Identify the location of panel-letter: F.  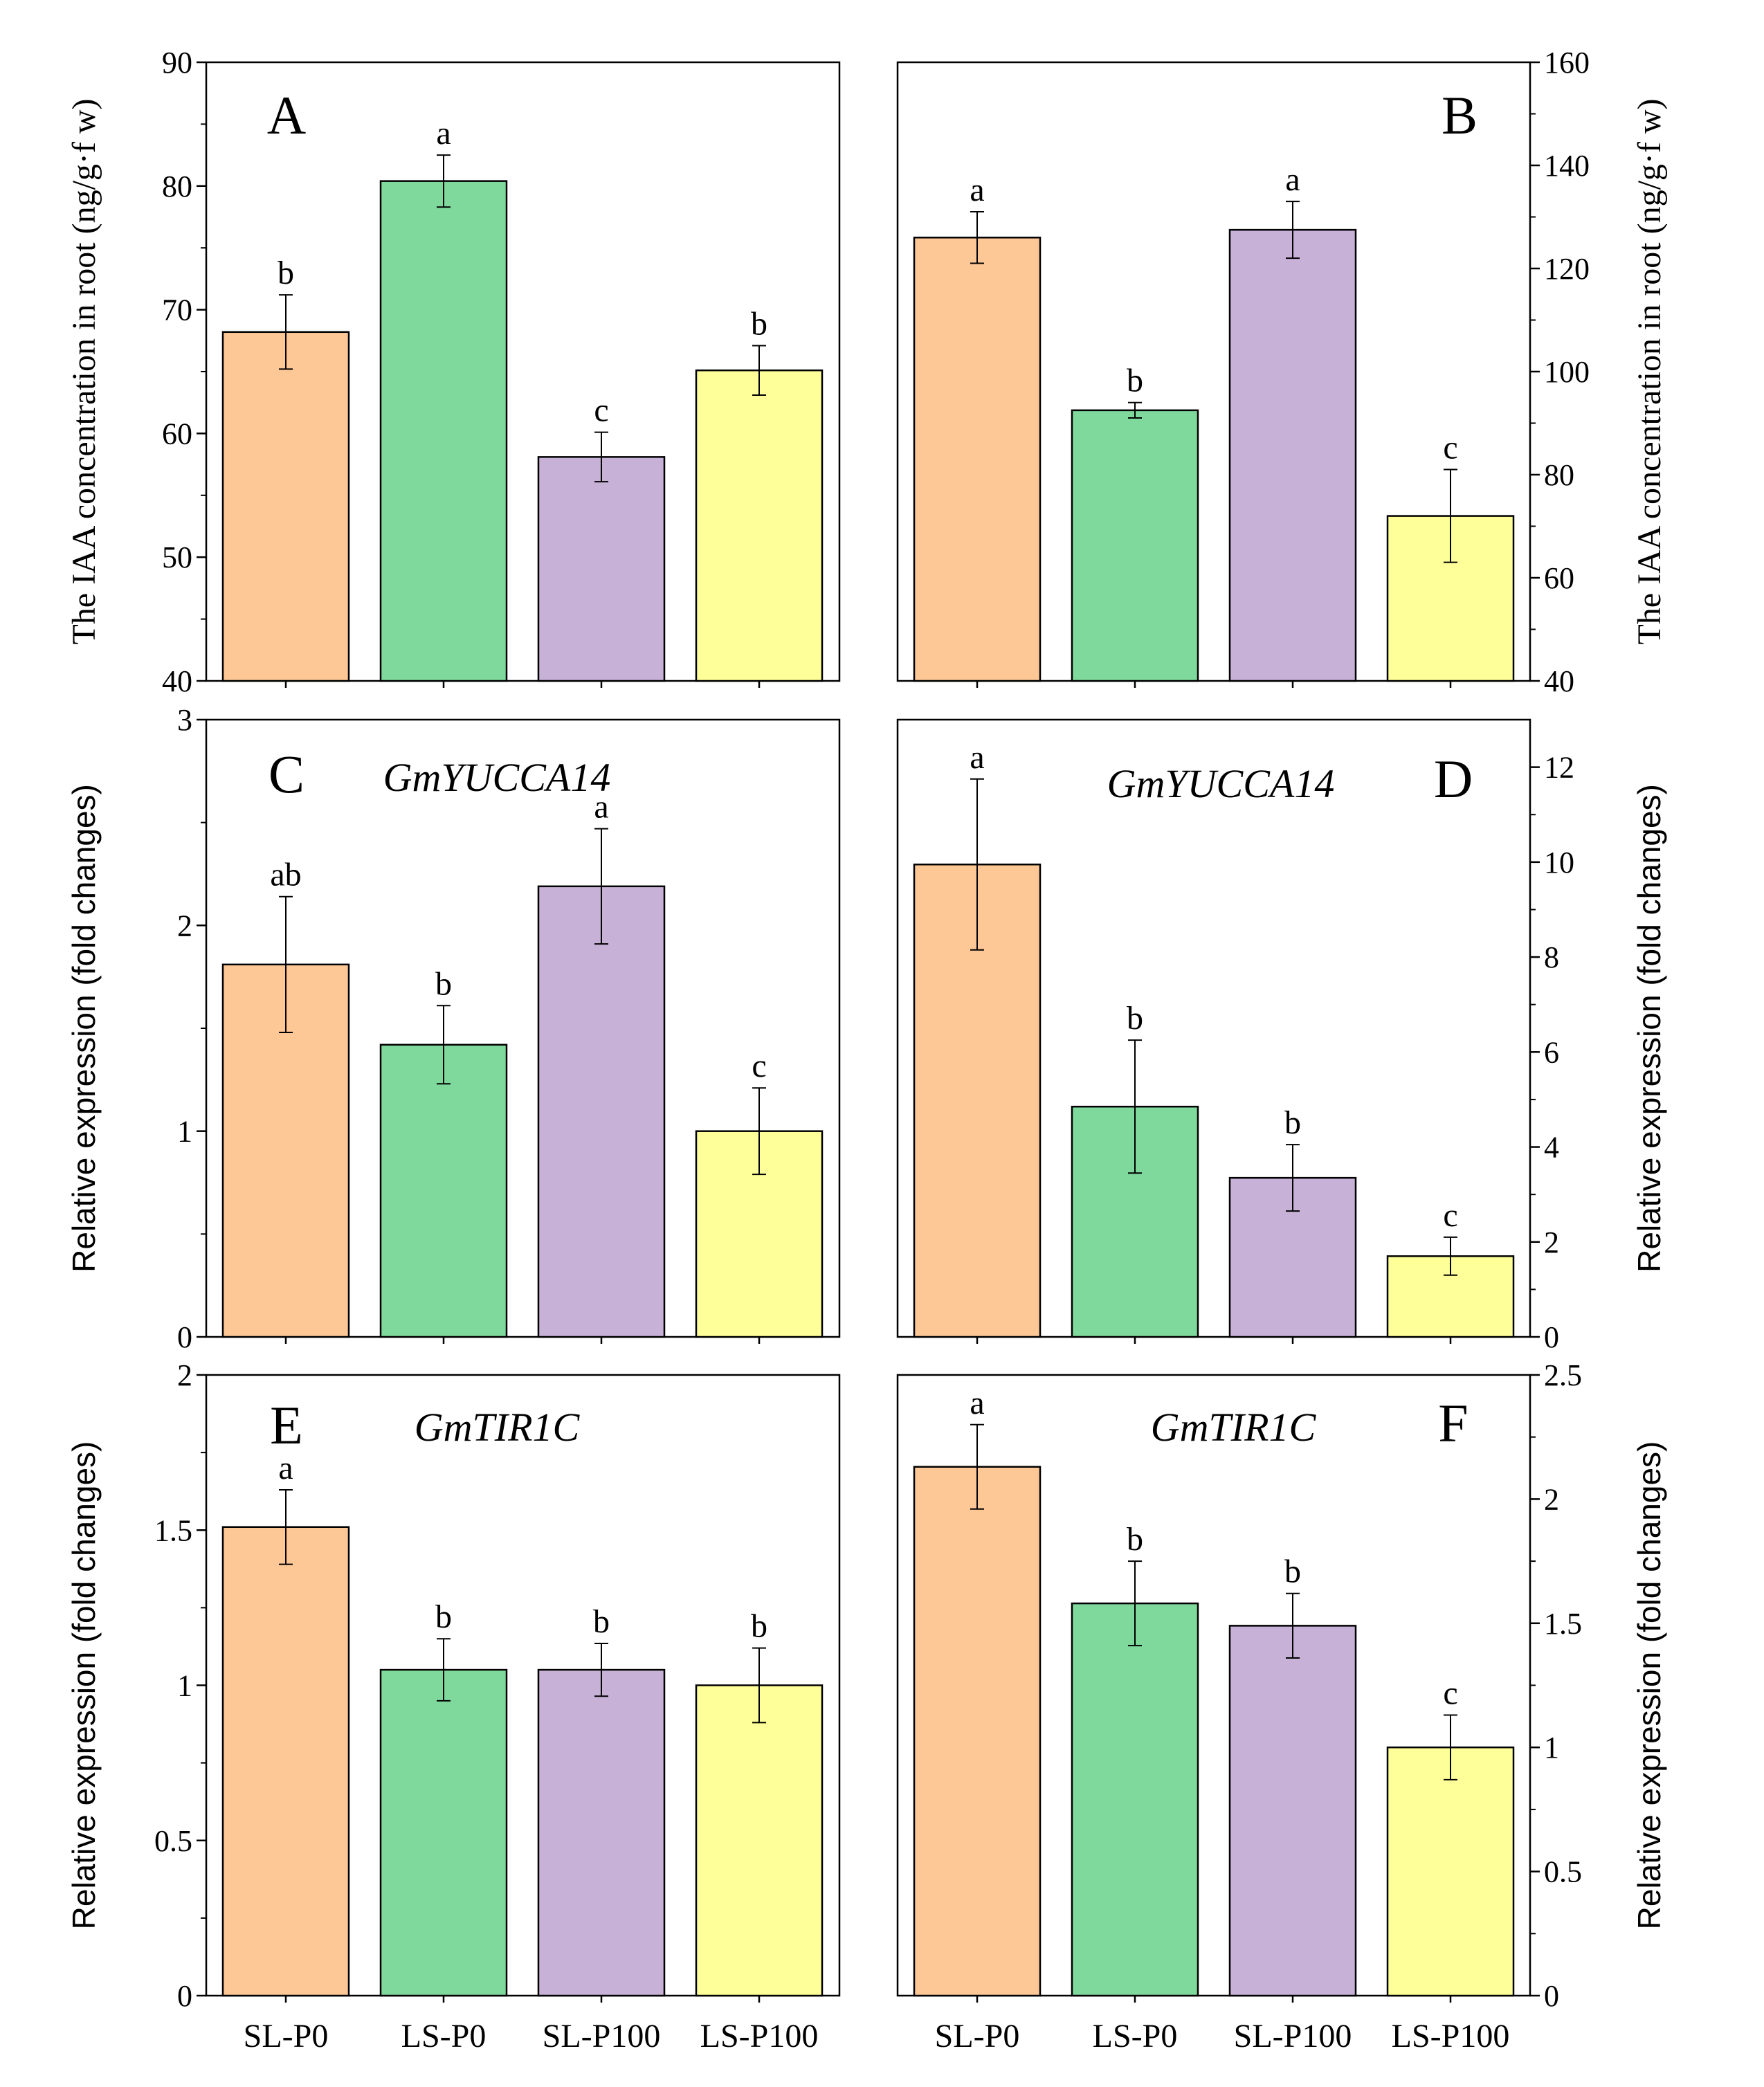
(1453, 1423).